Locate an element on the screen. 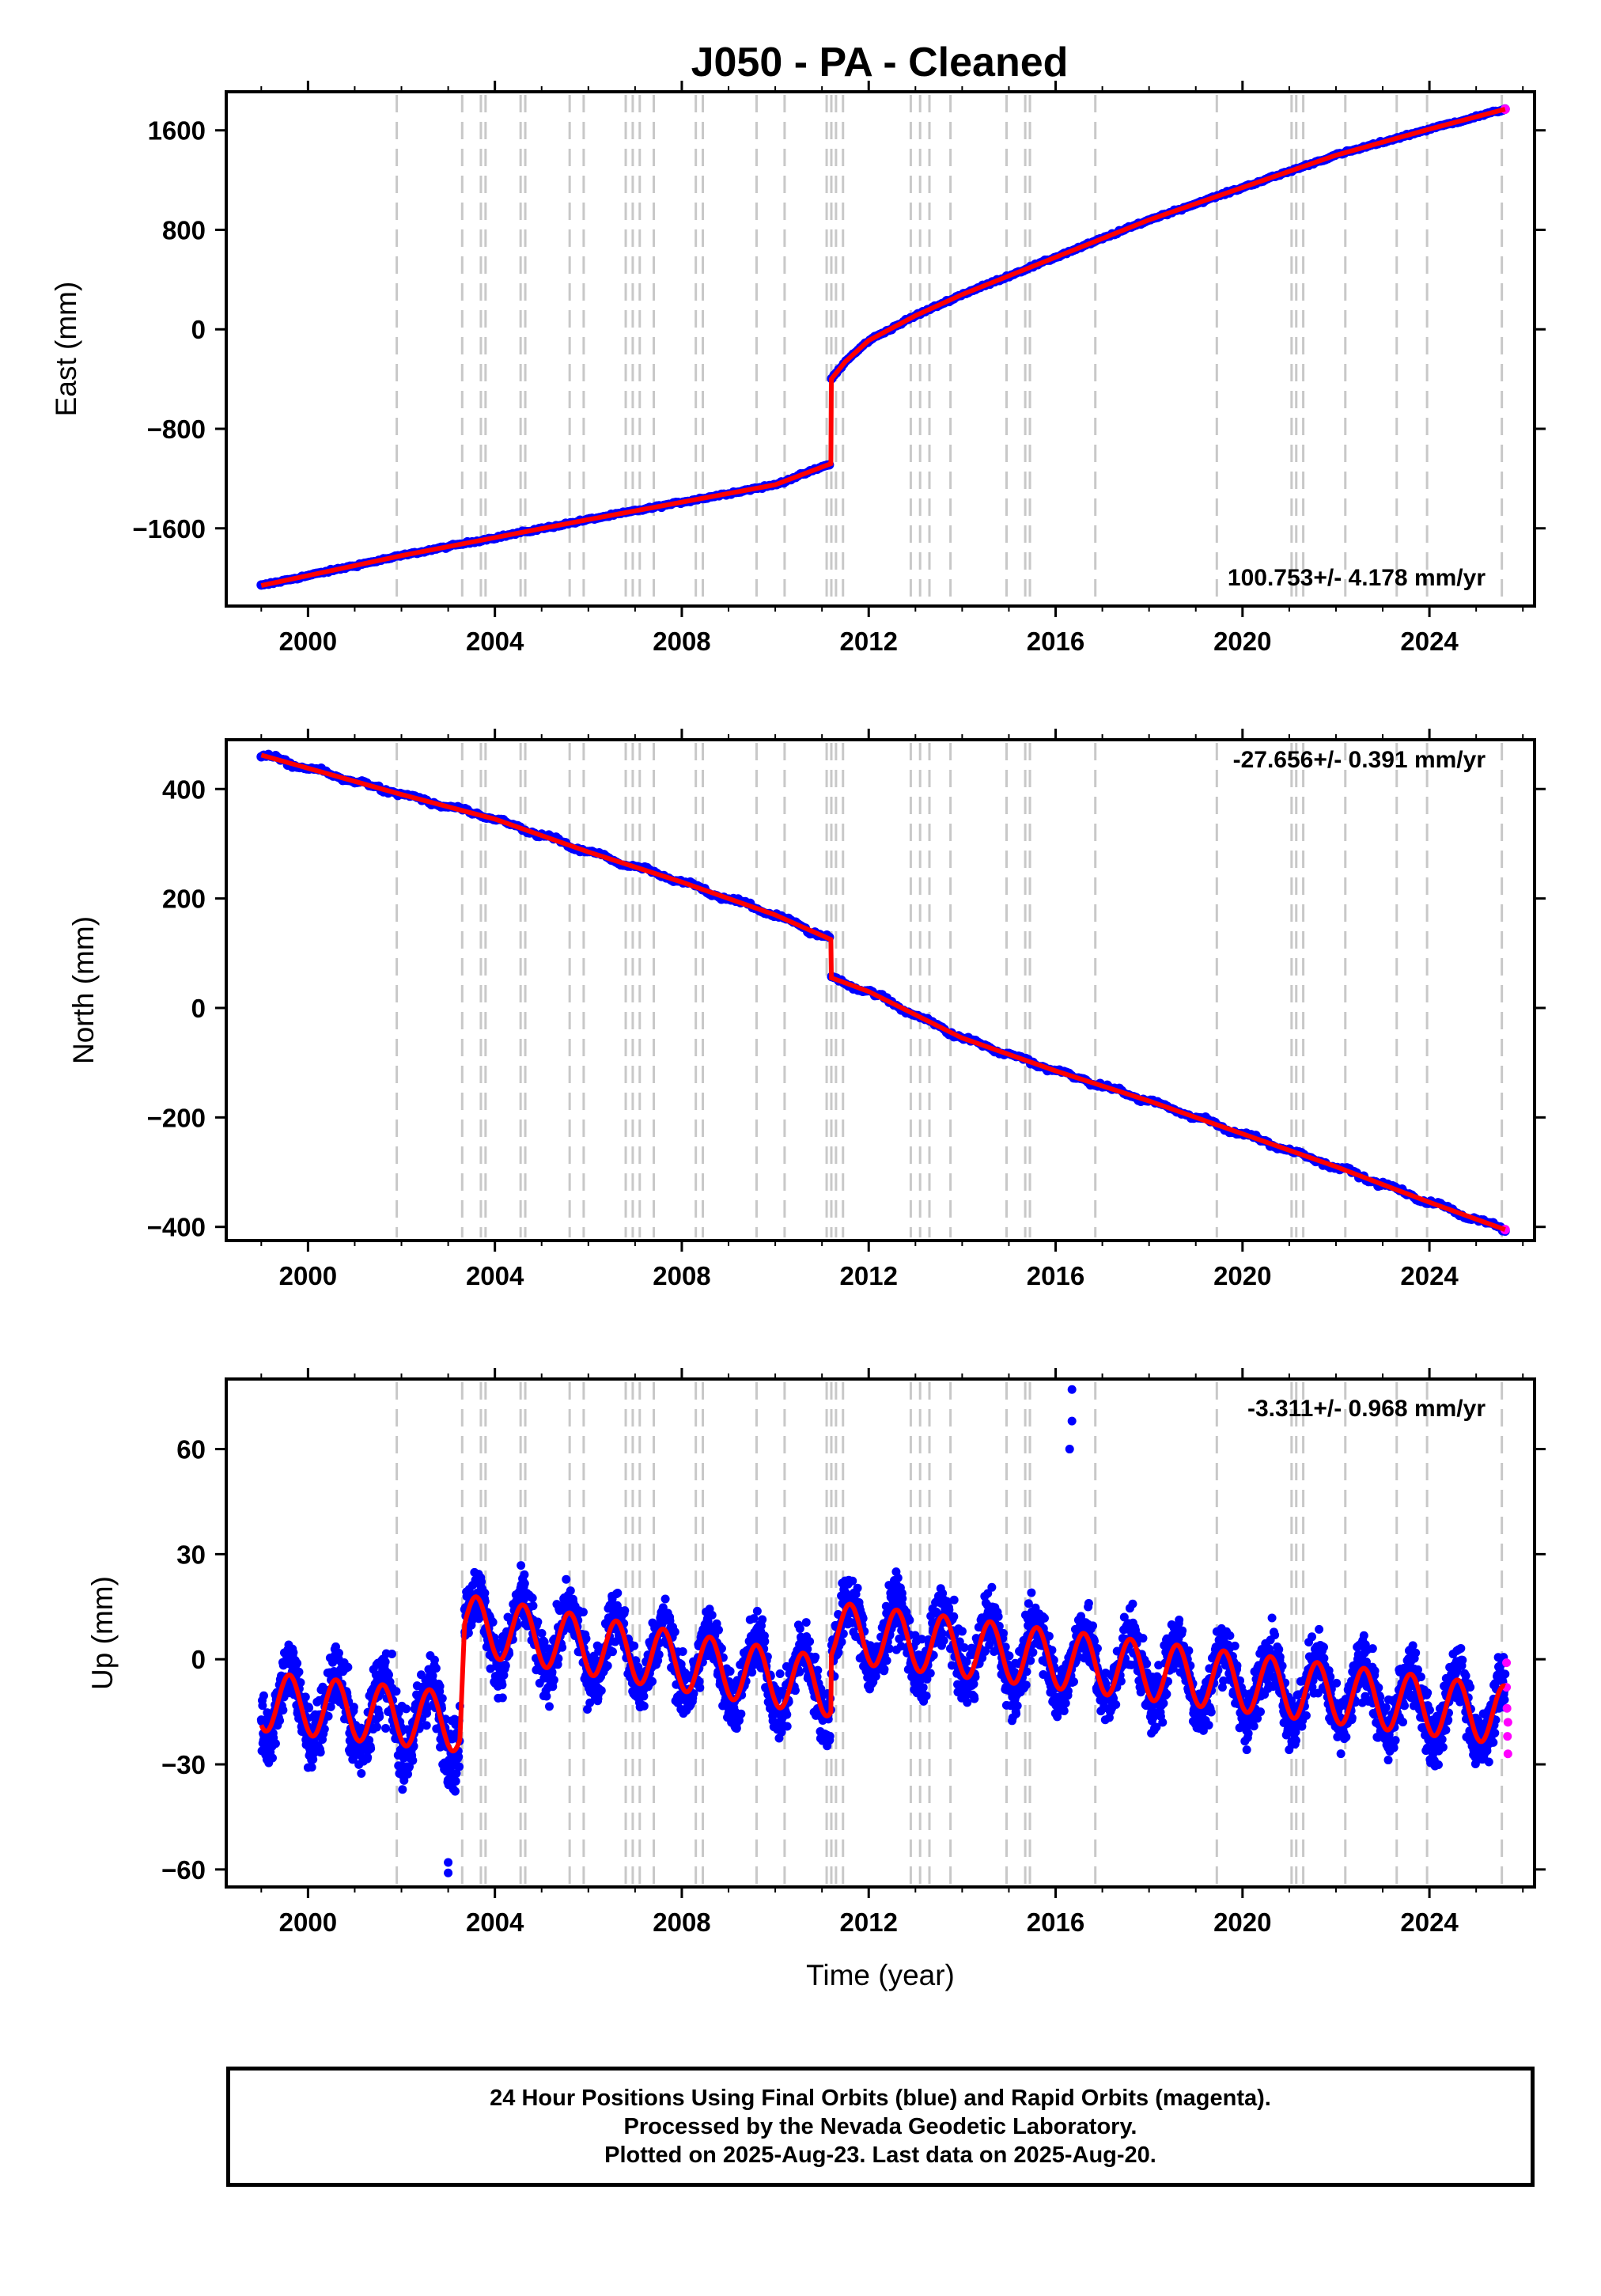 This screenshot has width=1601, height=2296. north-event-lines is located at coordinates (950, 990).